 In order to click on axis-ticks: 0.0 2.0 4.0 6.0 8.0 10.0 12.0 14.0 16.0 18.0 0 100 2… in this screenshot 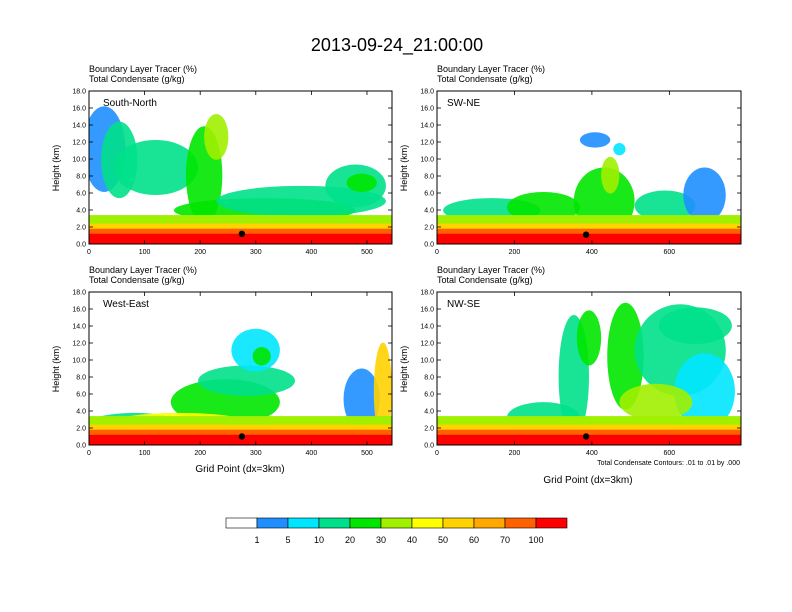, I will do `click(232, 373)`.